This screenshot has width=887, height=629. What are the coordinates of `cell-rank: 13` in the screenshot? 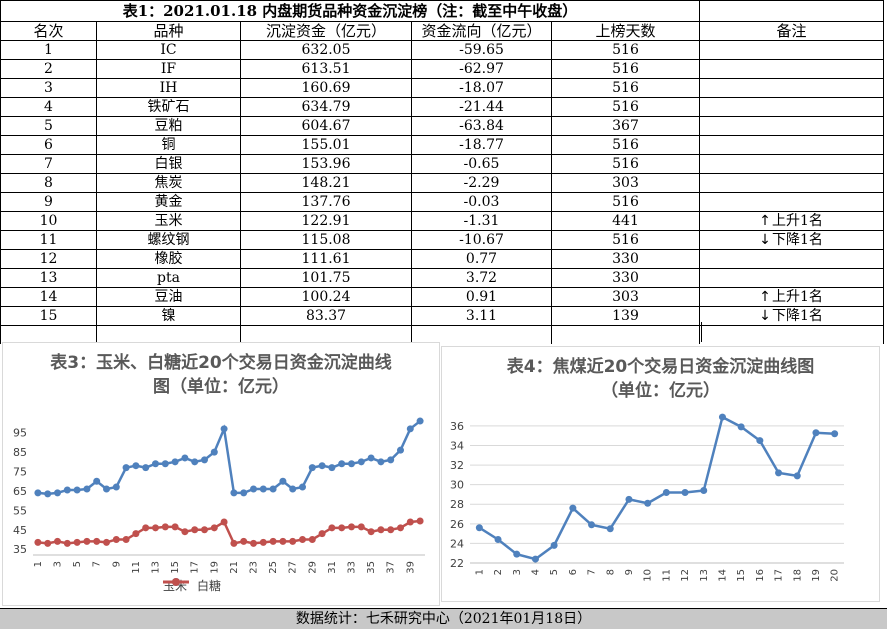 It's located at (48, 278).